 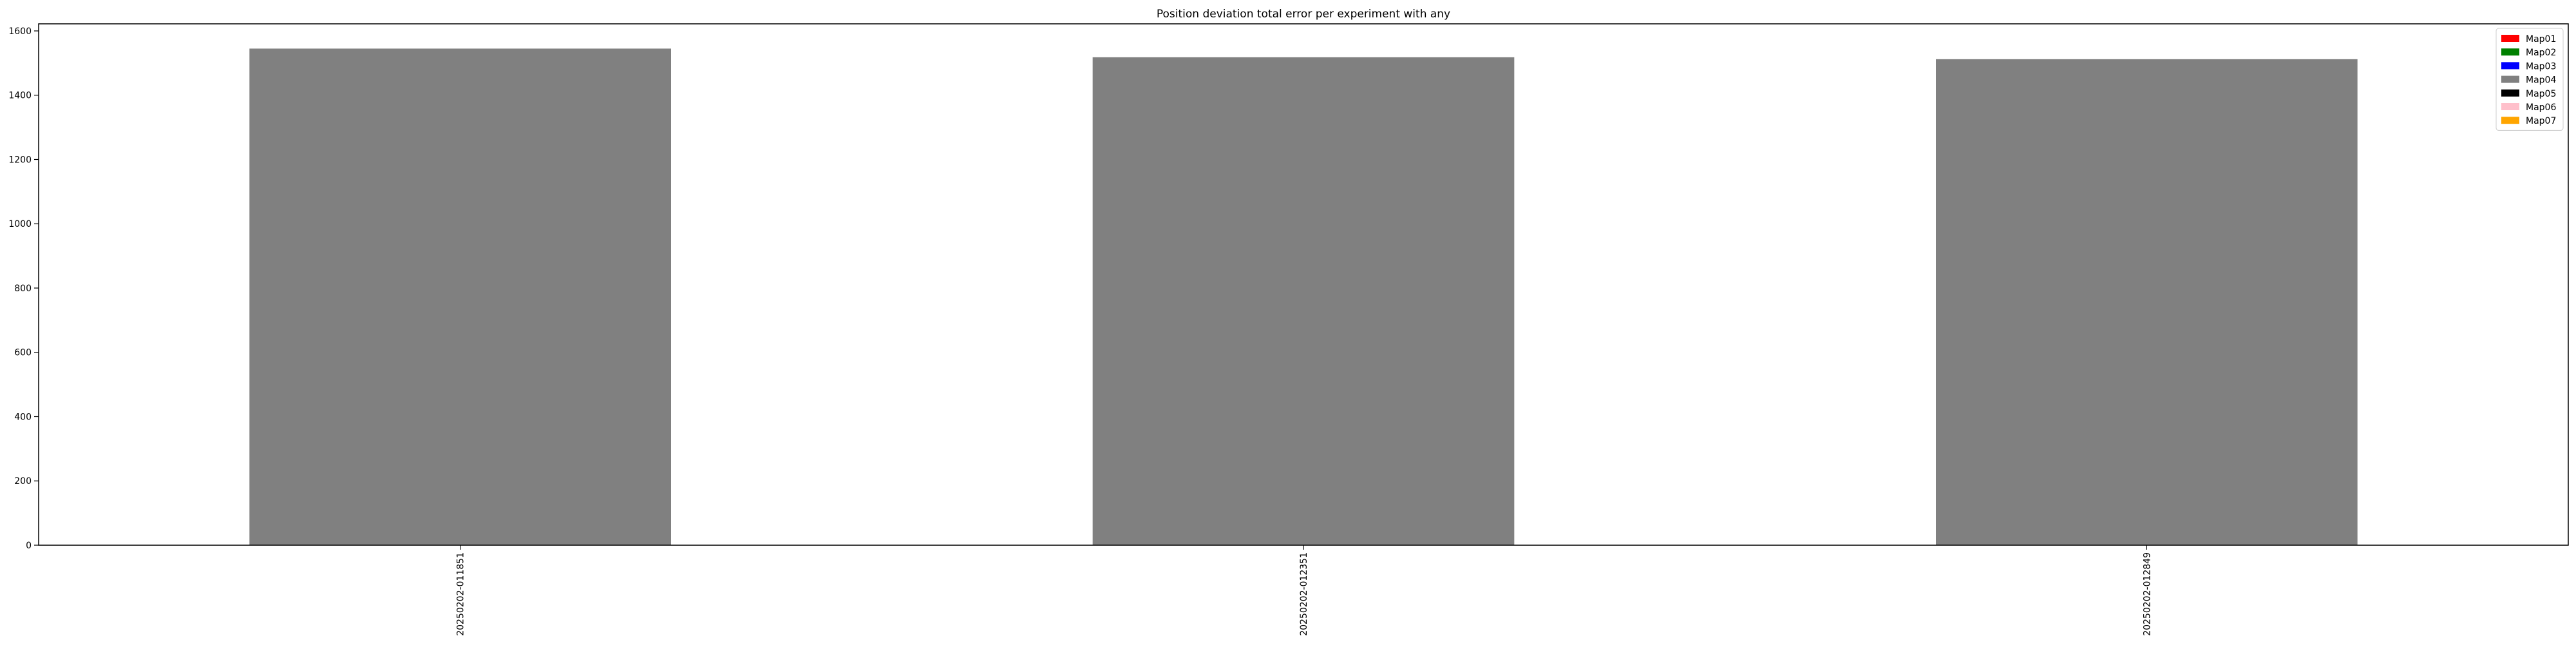 I want to click on x-tick-label: 20250202-012351, so click(x=1304, y=594).